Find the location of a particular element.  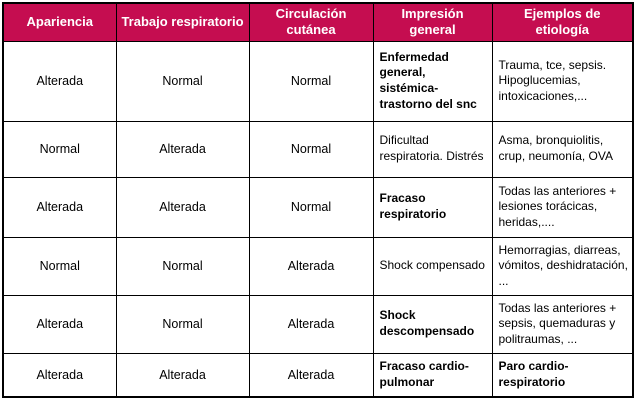

column-header-ejemplos-etiologia: Ejemplos de etiología is located at coordinates (562, 22).